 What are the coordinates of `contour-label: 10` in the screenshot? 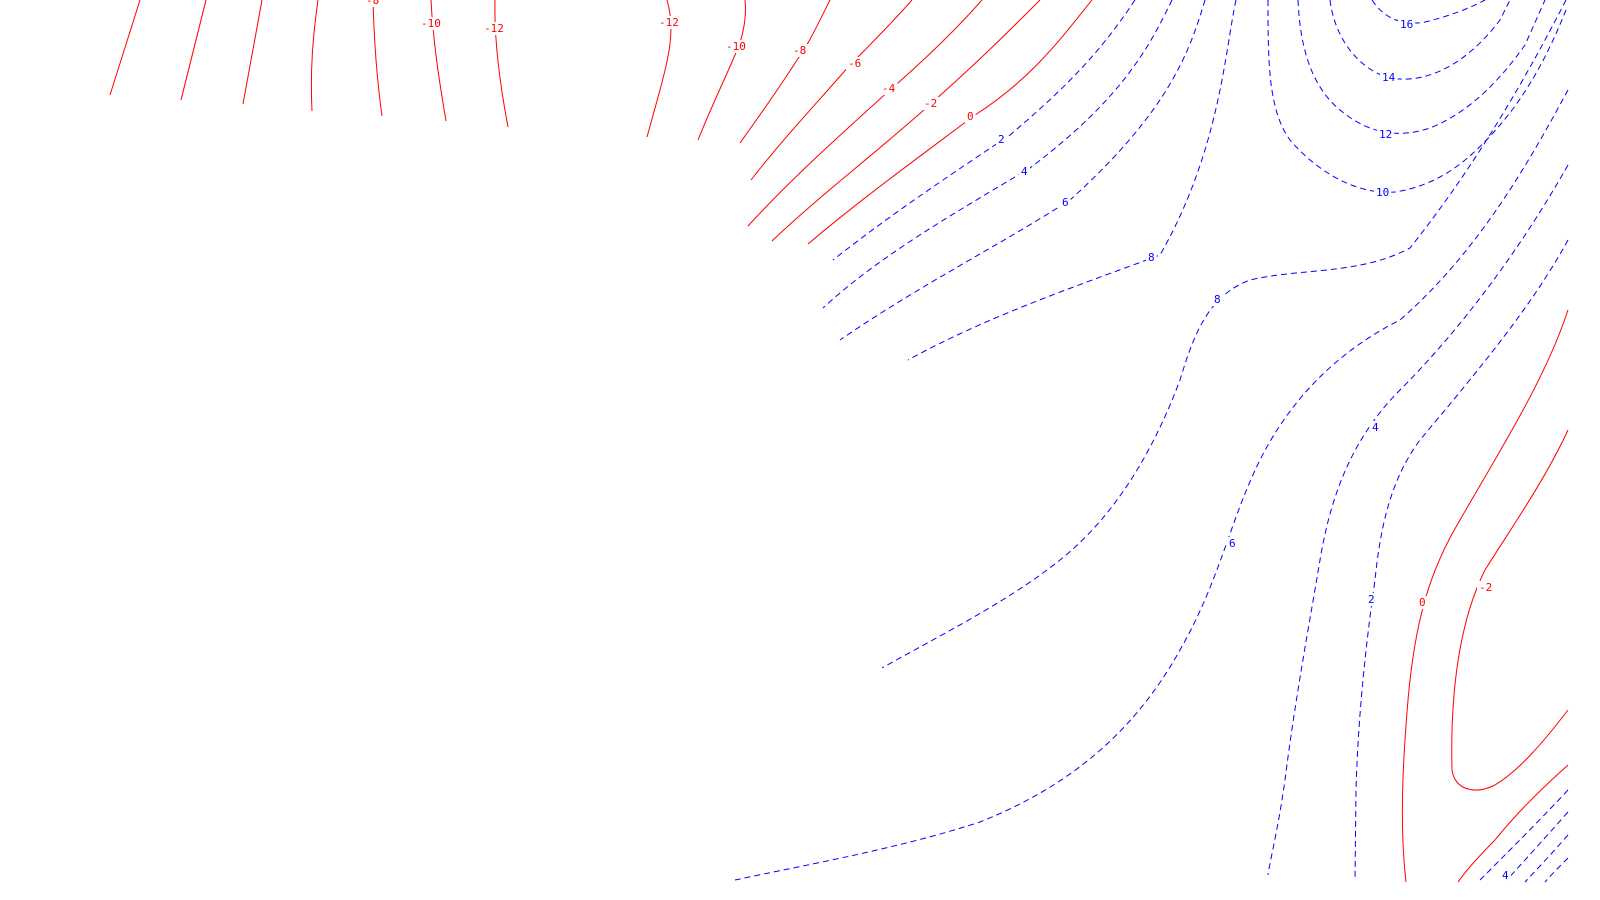 It's located at (1382, 192).